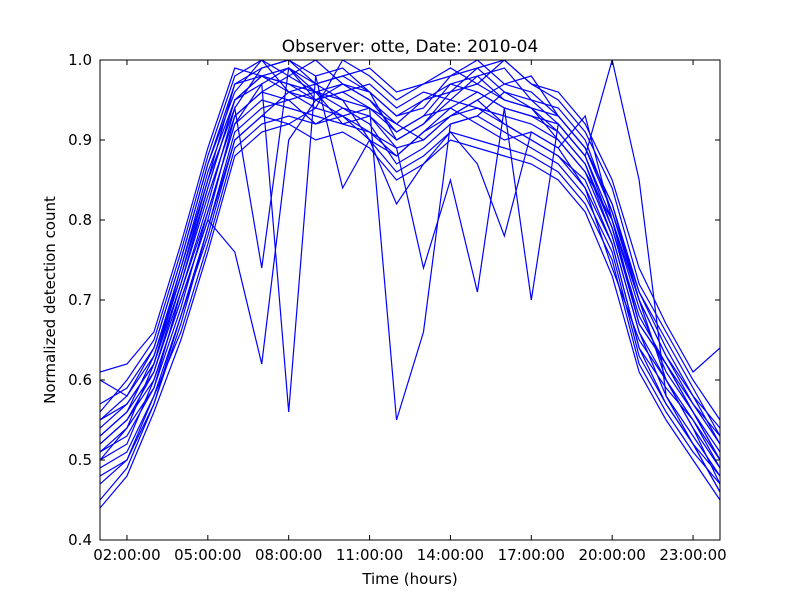 The image size is (800, 600). Describe the element at coordinates (80, 540) in the screenshot. I see `y-tick-label-1: 0.4` at that location.